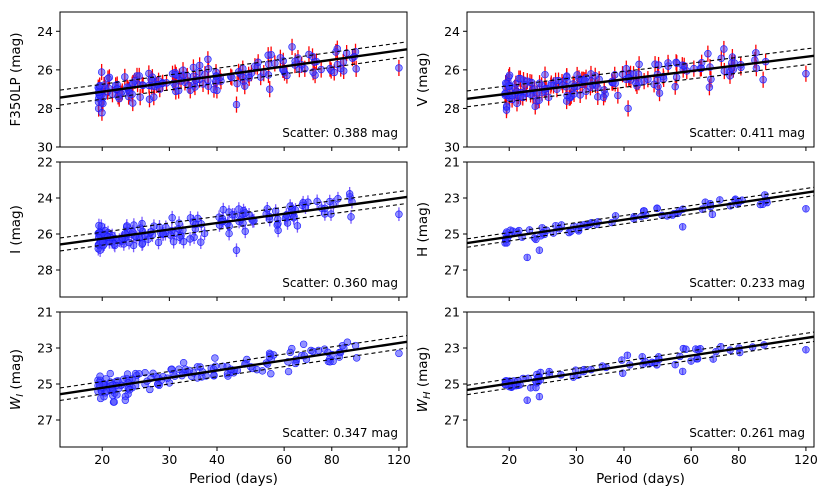 The width and height of the screenshot is (830, 498). I want to click on x-tick-label: 120, so click(806, 459).